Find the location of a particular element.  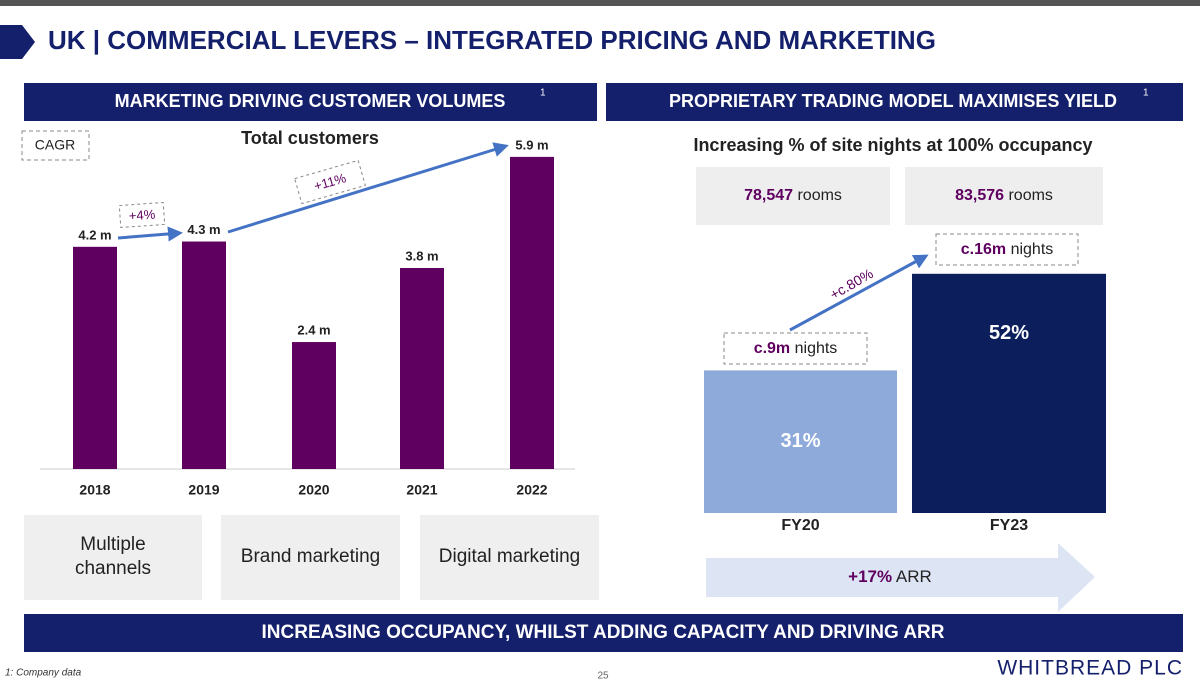

growth-arrow is located at coordinates (859, 293).